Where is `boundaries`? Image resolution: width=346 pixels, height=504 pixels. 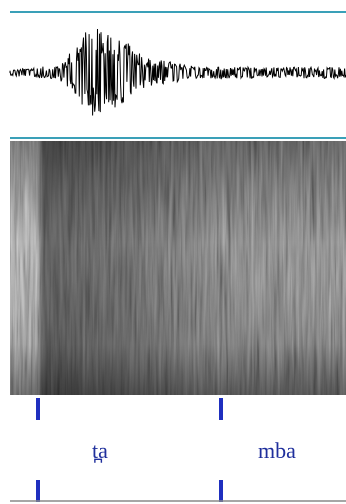 boundaries is located at coordinates (129, 450).